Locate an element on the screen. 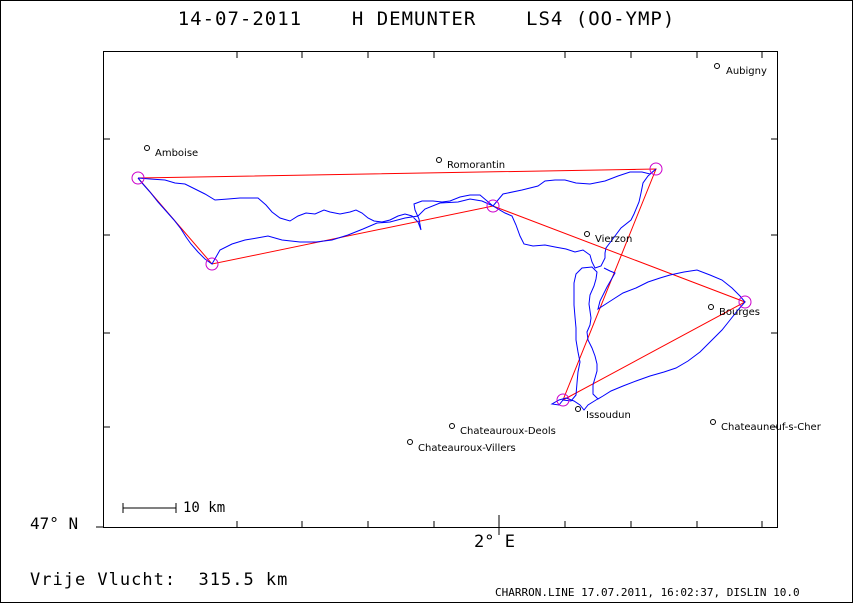 The width and height of the screenshot is (853, 603). turnpoint-start is located at coordinates (138, 178).